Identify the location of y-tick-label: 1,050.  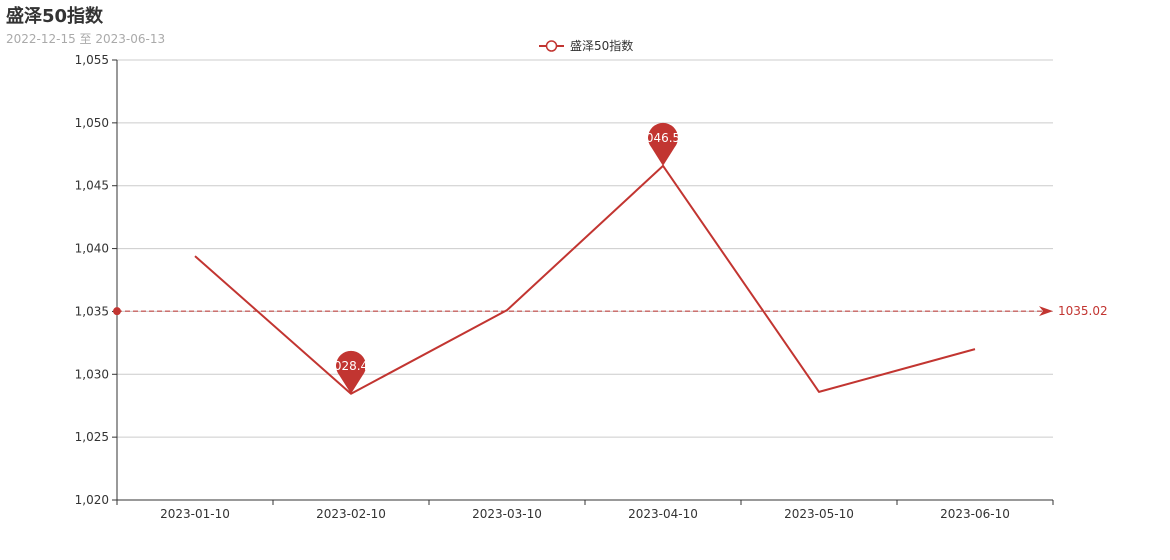
(92, 123).